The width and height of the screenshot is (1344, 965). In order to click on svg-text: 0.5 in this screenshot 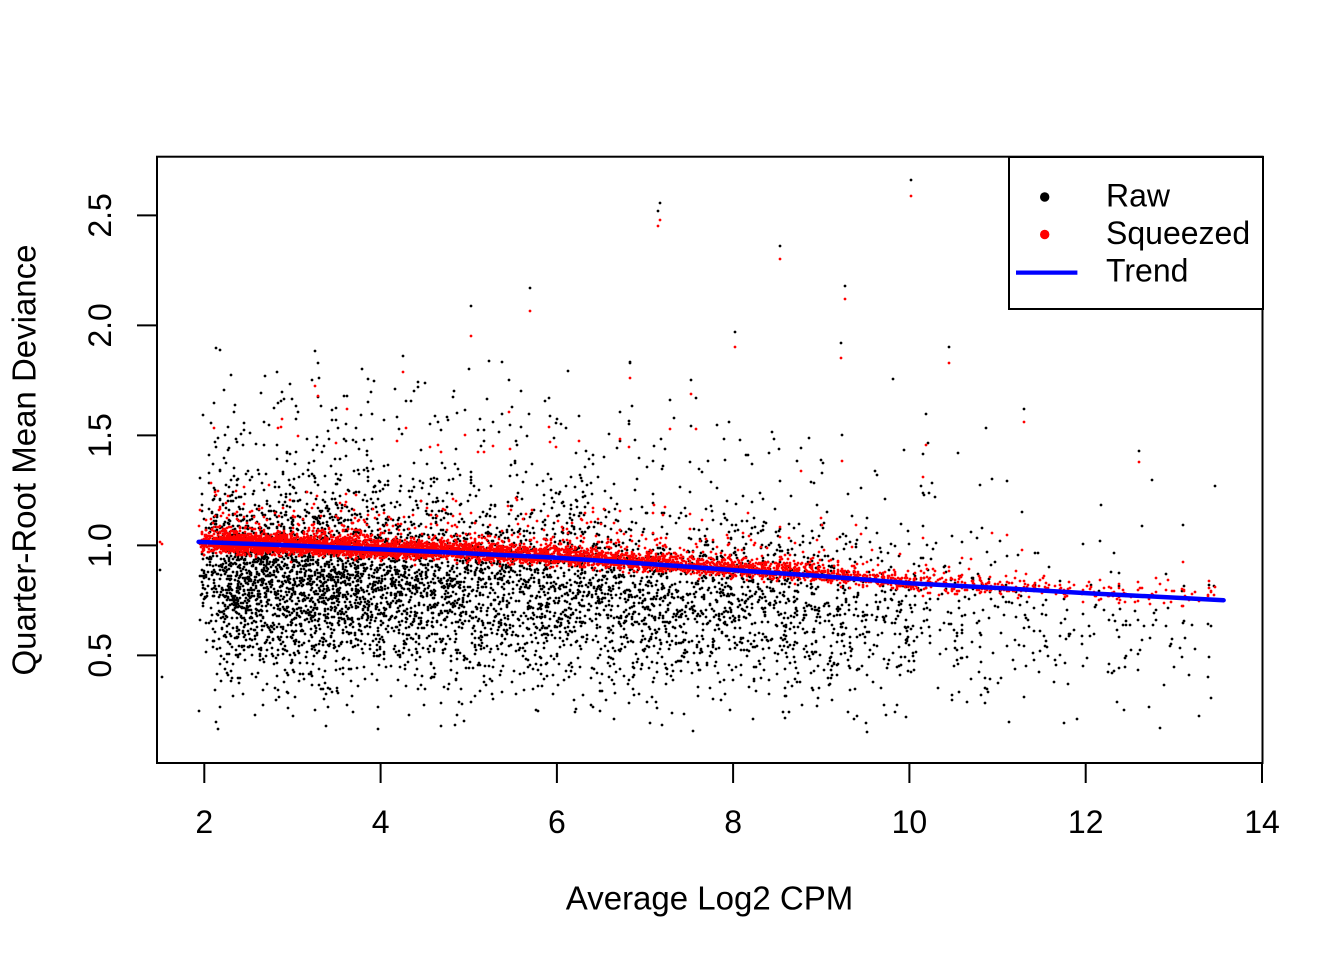, I will do `click(100, 655)`.